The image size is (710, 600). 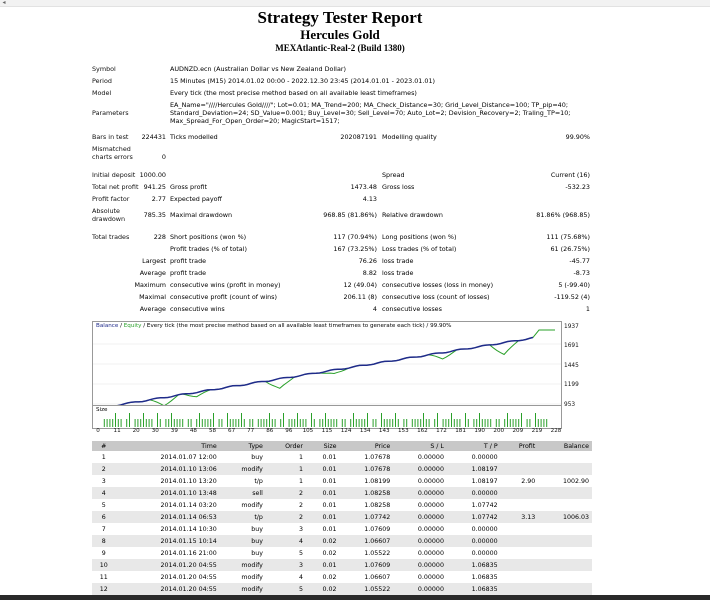 I want to click on absolute-drawdown-label-1: Absolute, so click(x=106, y=211).